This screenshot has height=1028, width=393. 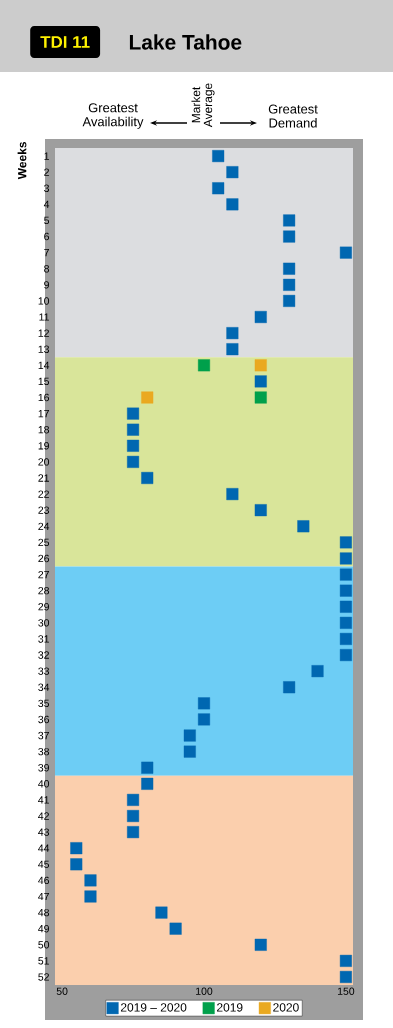 I want to click on y-tick-label: 26, so click(x=44, y=558).